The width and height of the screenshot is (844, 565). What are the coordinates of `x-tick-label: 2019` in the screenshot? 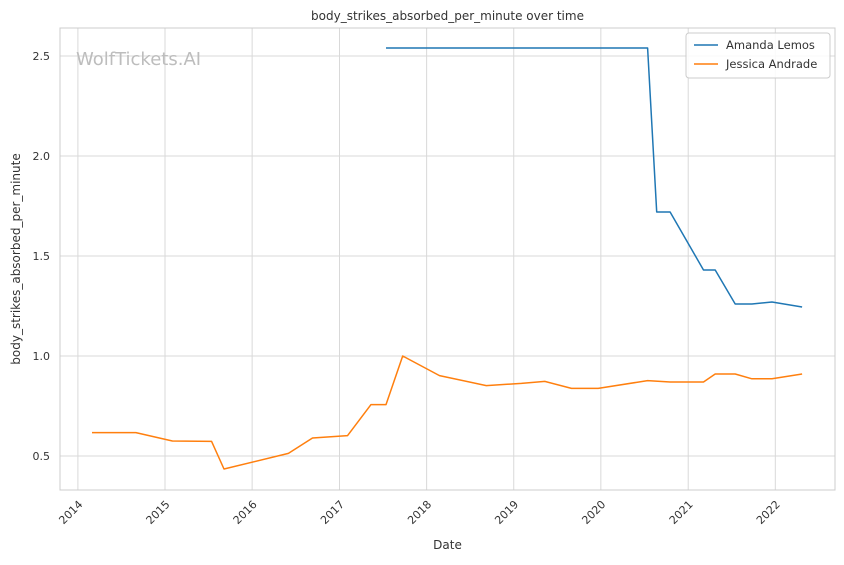 It's located at (506, 512).